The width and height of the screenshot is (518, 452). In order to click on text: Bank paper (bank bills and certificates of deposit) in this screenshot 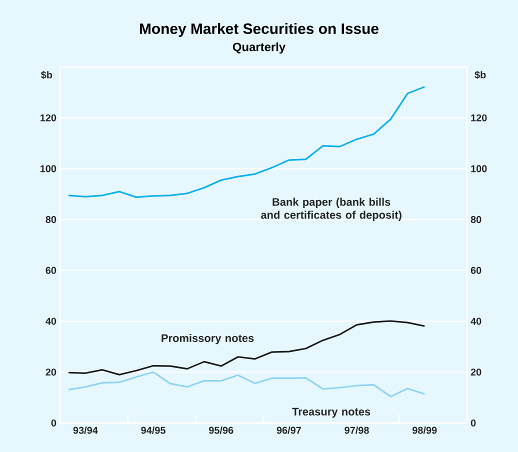, I will do `click(331, 209)`.